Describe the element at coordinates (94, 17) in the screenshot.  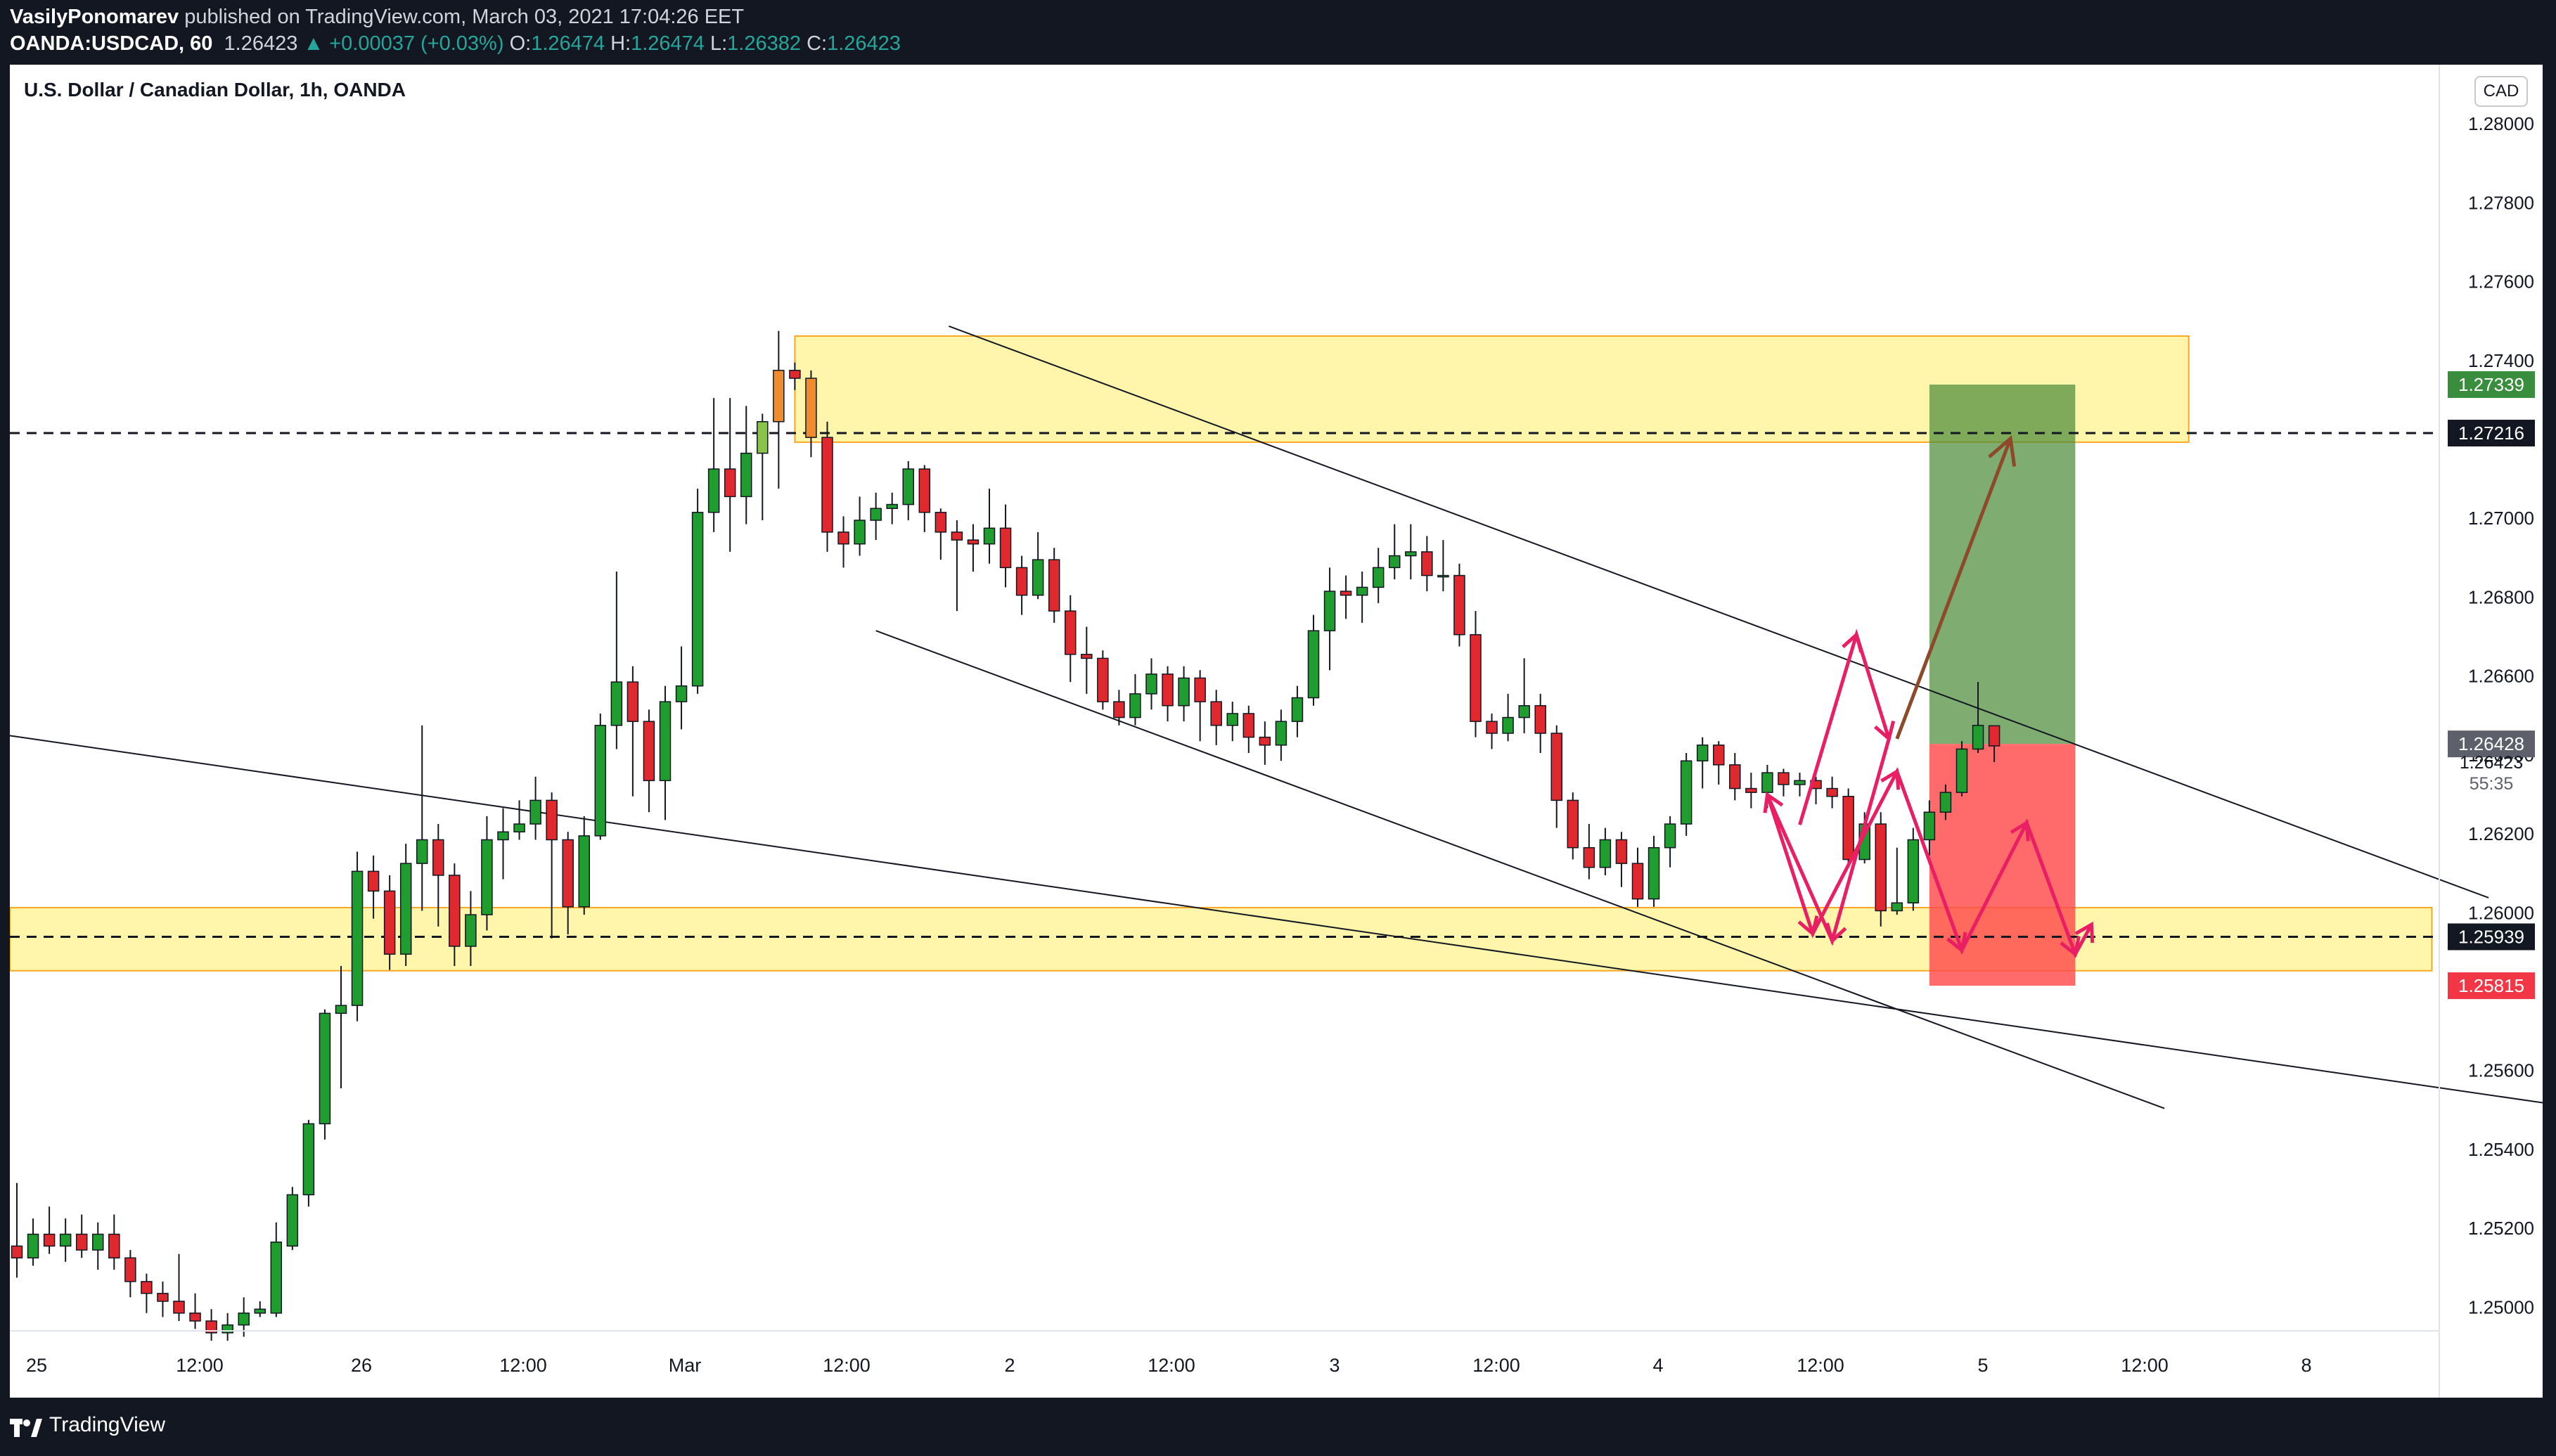
I see `author-name: VasilyPonomarev` at that location.